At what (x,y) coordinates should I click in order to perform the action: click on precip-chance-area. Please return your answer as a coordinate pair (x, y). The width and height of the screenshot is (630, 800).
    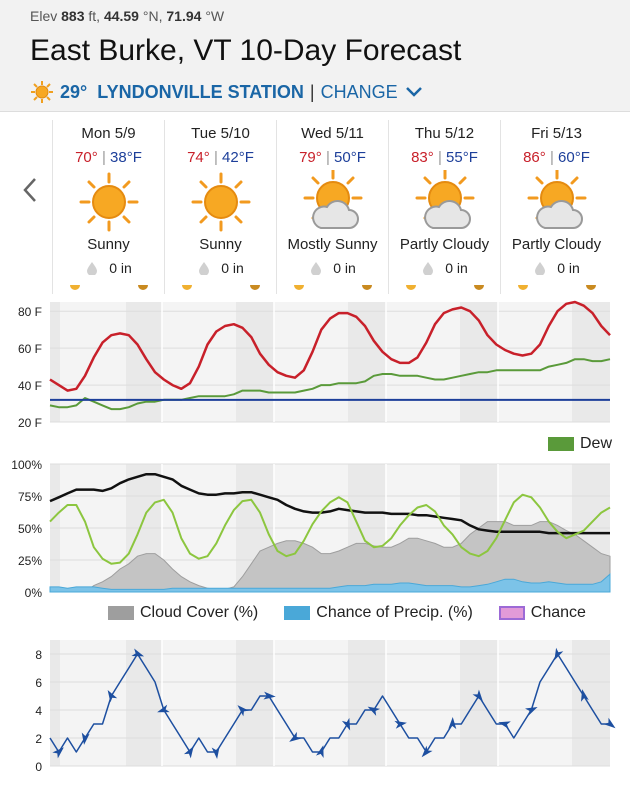
    Looking at the image, I should click on (330, 582).